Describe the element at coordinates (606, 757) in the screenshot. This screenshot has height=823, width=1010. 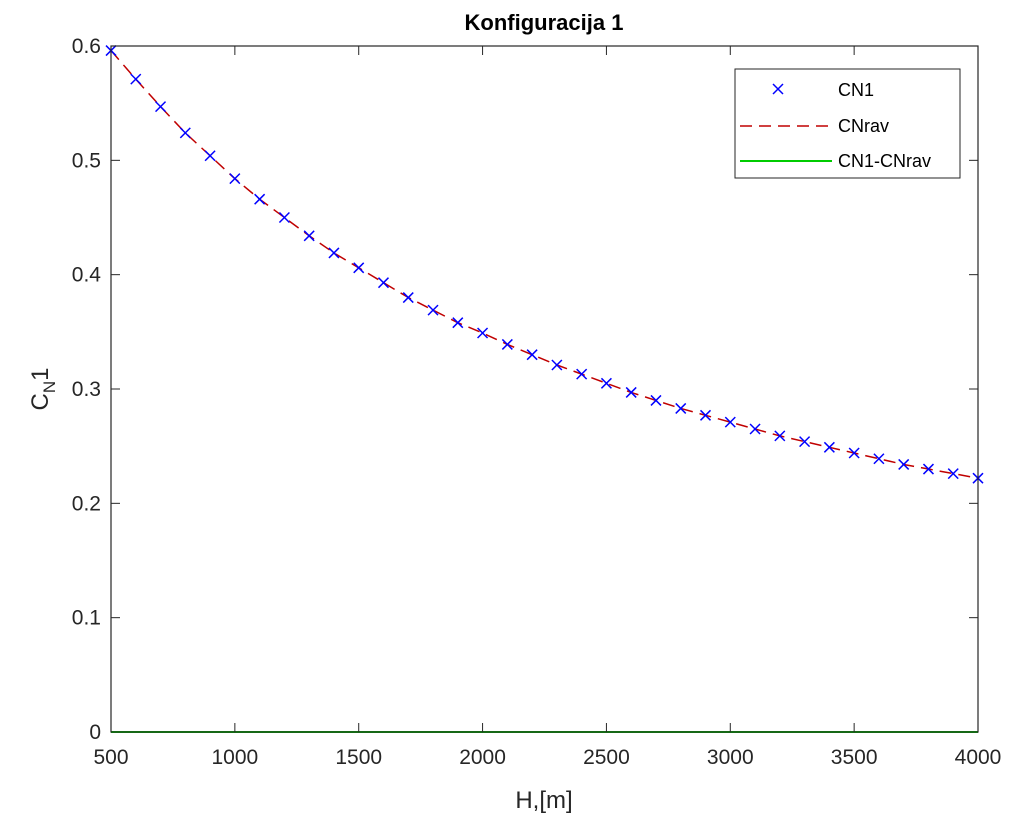
I see `x-tick-label: 2500` at that location.